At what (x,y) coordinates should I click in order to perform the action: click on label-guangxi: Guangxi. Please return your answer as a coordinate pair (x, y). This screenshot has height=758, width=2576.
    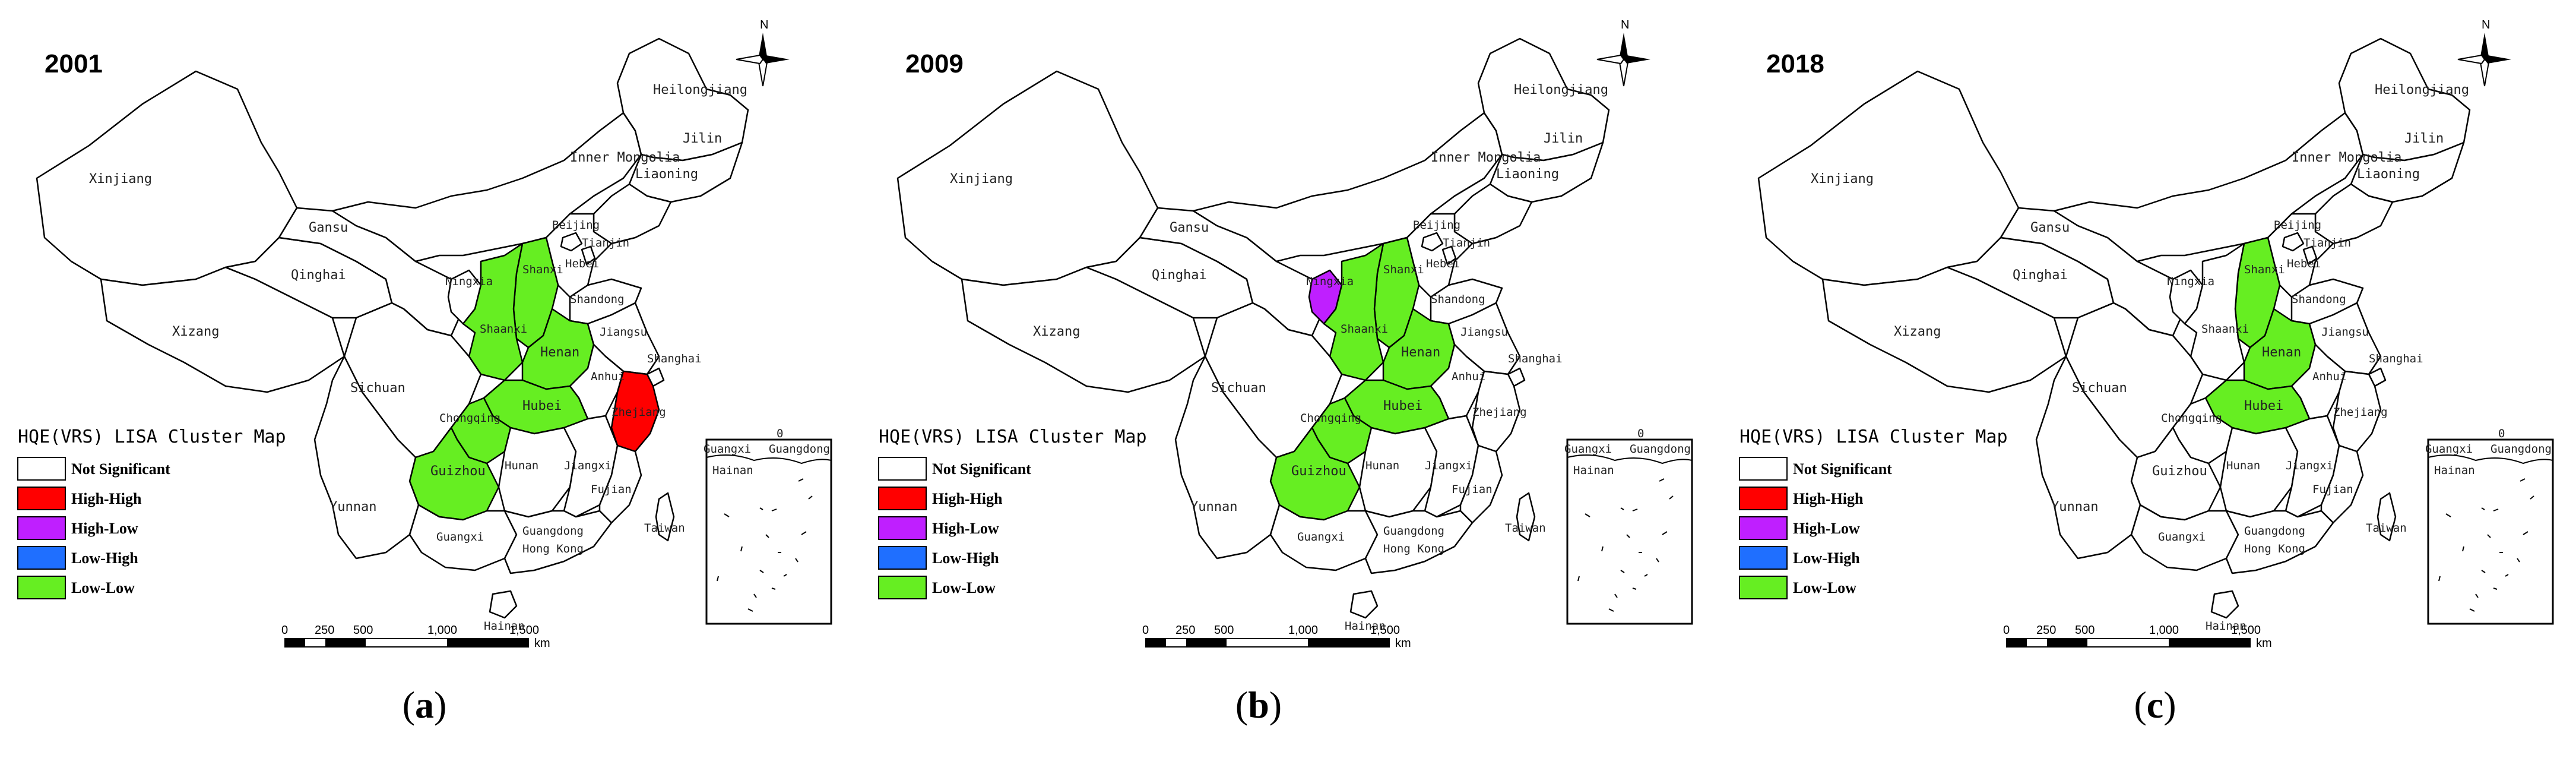
    Looking at the image, I should click on (1321, 537).